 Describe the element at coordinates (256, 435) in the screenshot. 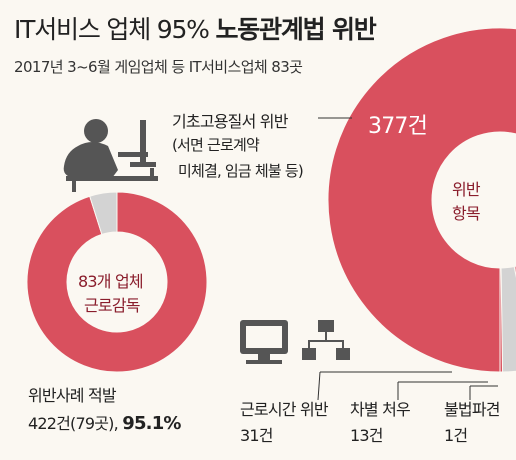

I see `slice-value-working-hours: 31건` at that location.